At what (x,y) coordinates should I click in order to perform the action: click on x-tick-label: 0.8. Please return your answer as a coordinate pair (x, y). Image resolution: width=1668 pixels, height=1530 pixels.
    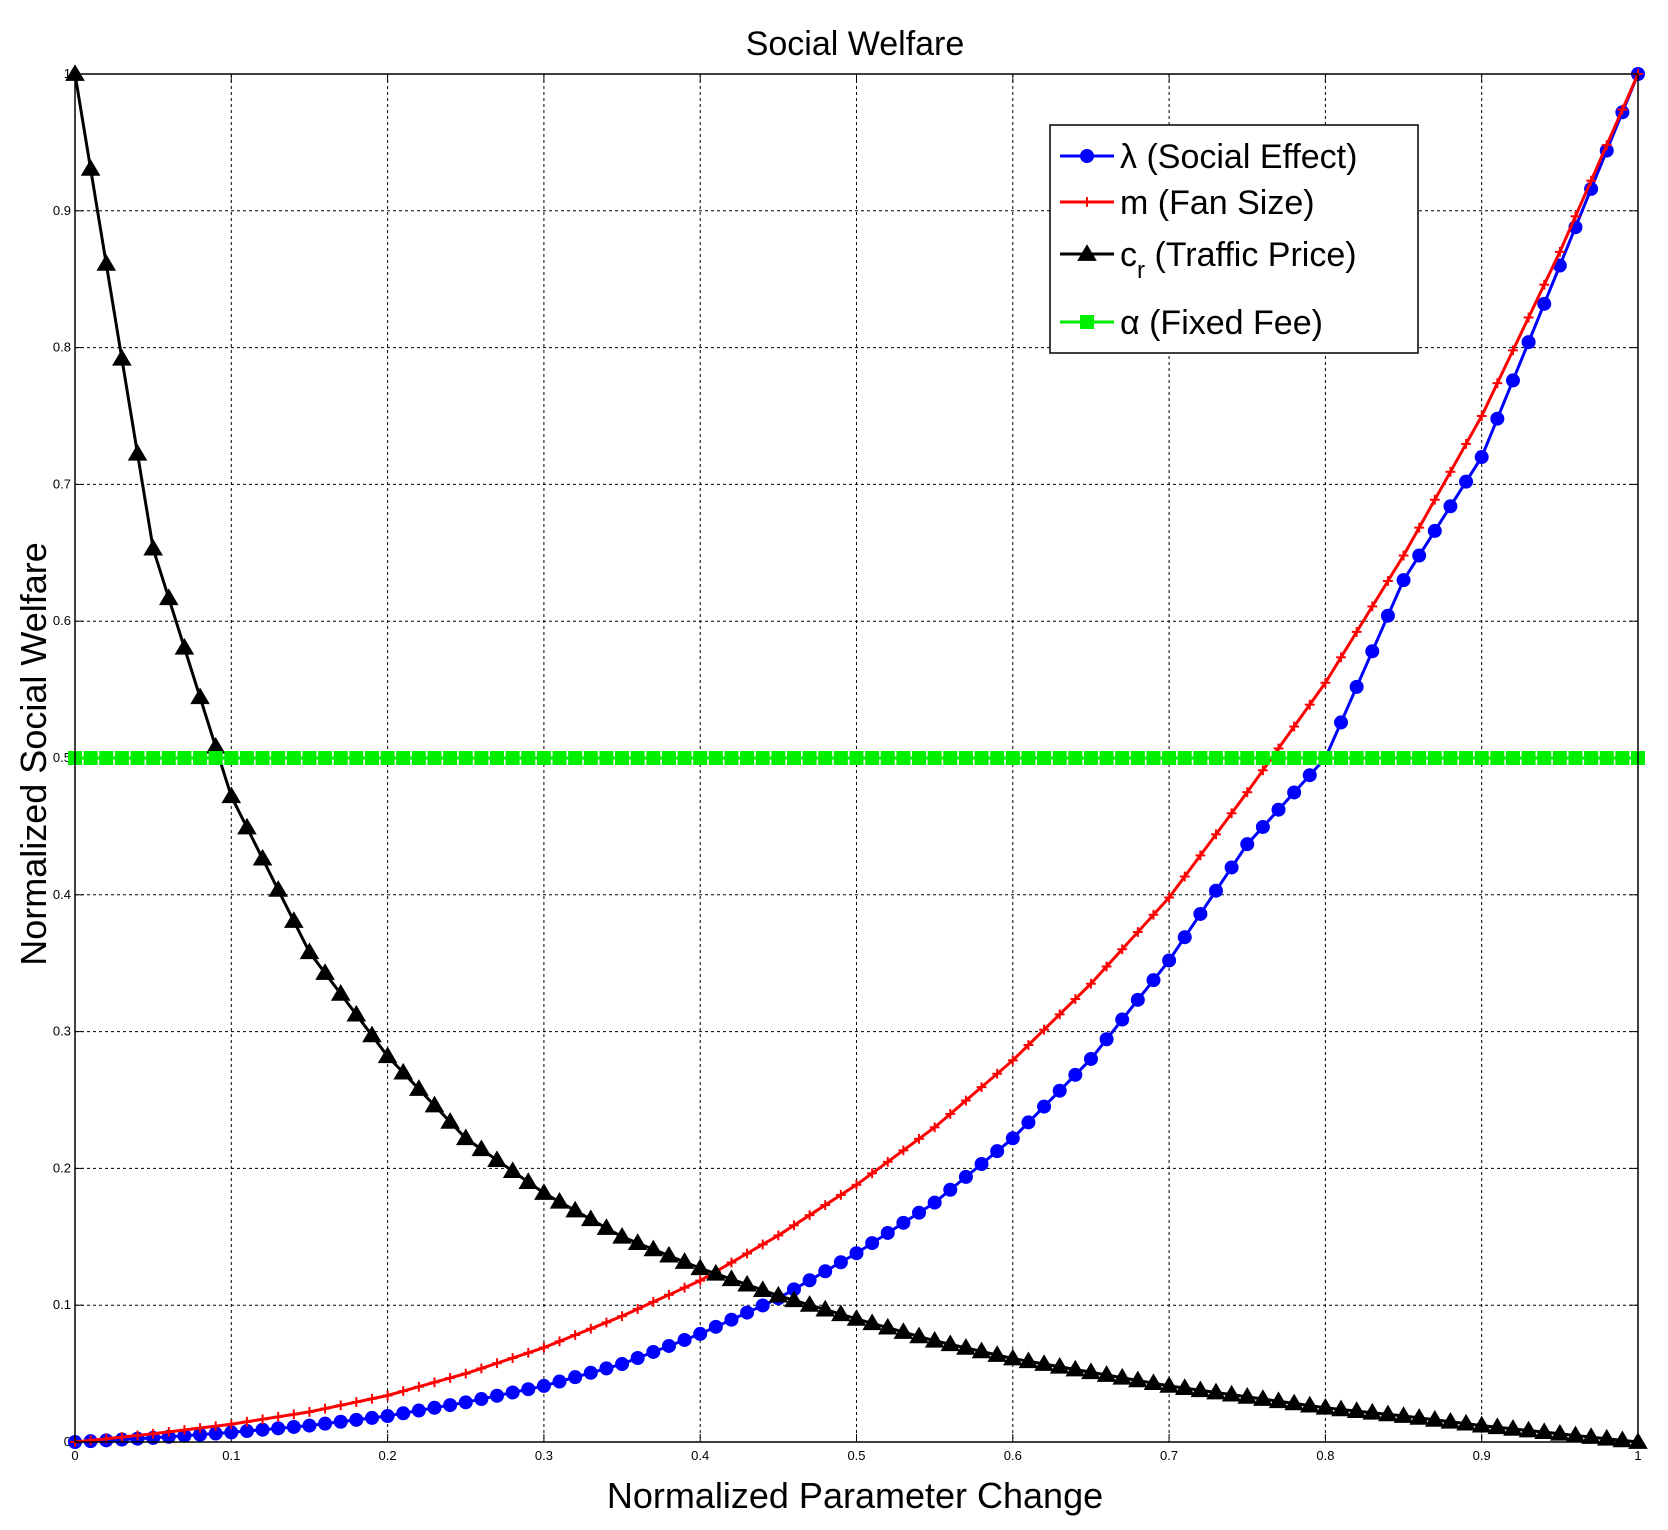
    Looking at the image, I should click on (1325, 1455).